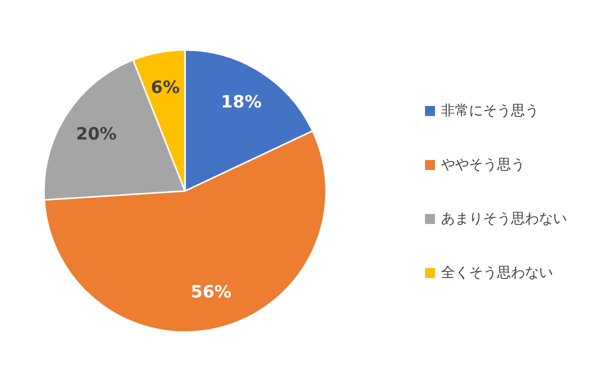 This screenshot has width=590, height=369. What do you see at coordinates (165, 88) in the screenshot?
I see `data-label: 6%` at bounding box center [165, 88].